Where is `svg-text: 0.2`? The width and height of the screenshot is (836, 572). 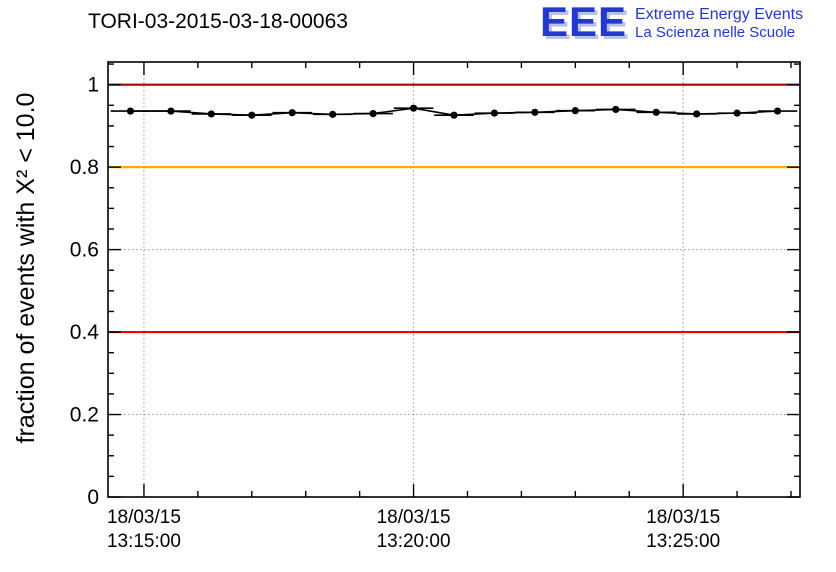 svg-text: 0.2 is located at coordinates (84, 415).